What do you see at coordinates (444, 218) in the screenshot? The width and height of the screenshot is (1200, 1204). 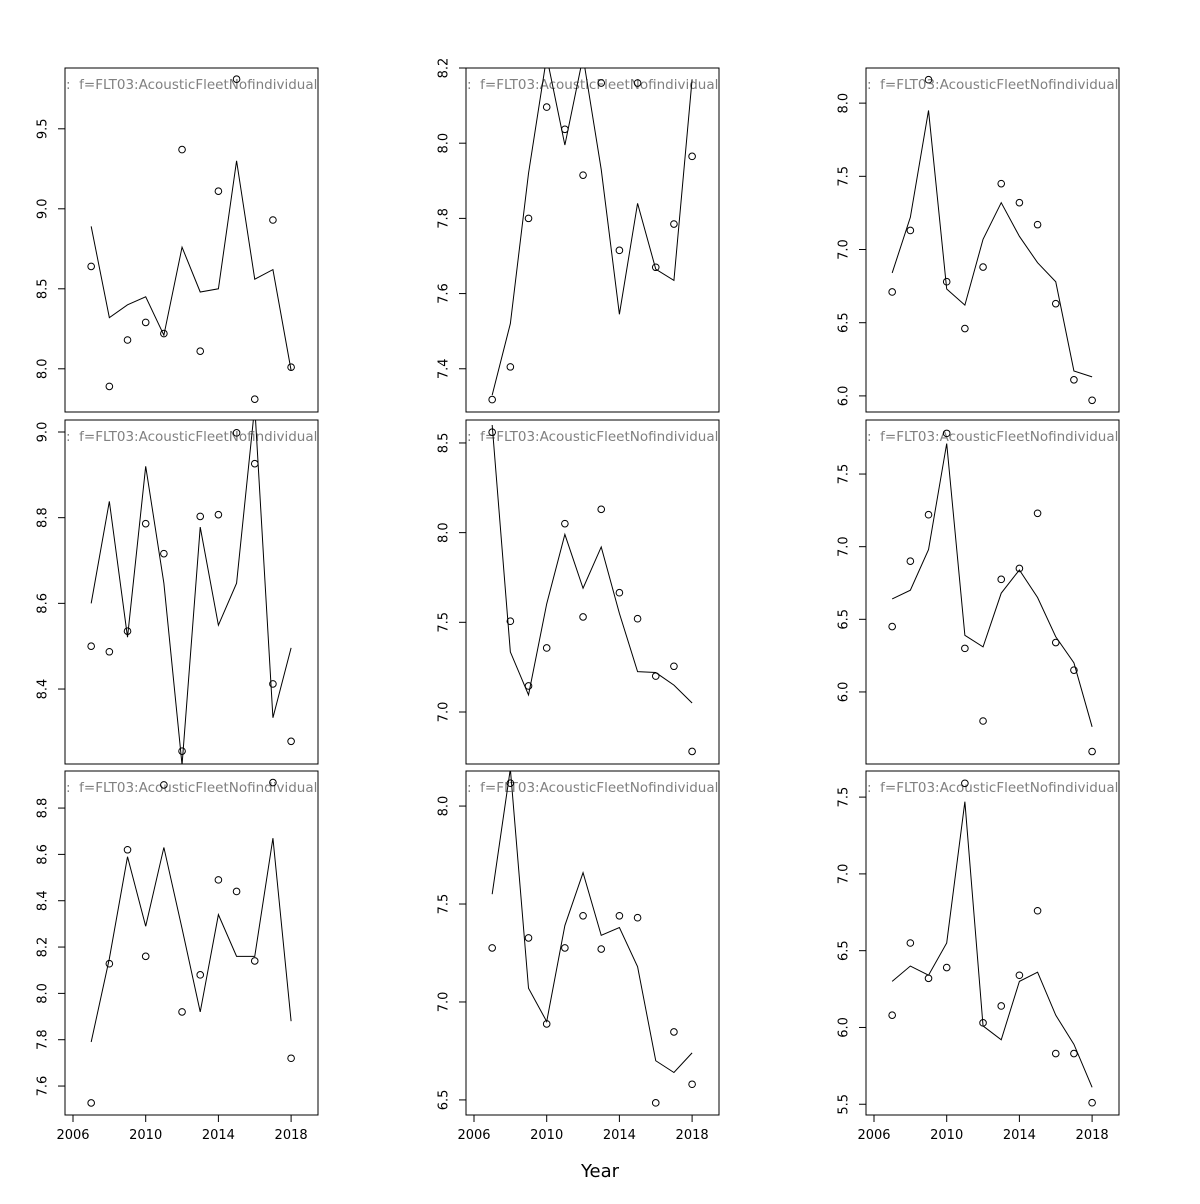 I see `y-tick-label: 7.8` at bounding box center [444, 218].